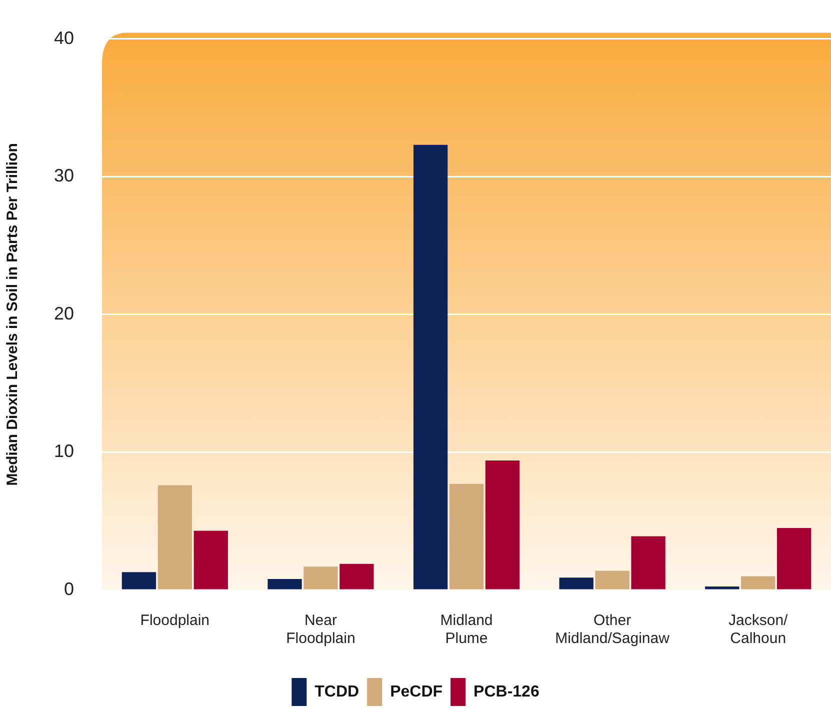 This screenshot has height=716, width=831. Describe the element at coordinates (416, 691) in the screenshot. I see `legend-label: PeCDF` at that location.